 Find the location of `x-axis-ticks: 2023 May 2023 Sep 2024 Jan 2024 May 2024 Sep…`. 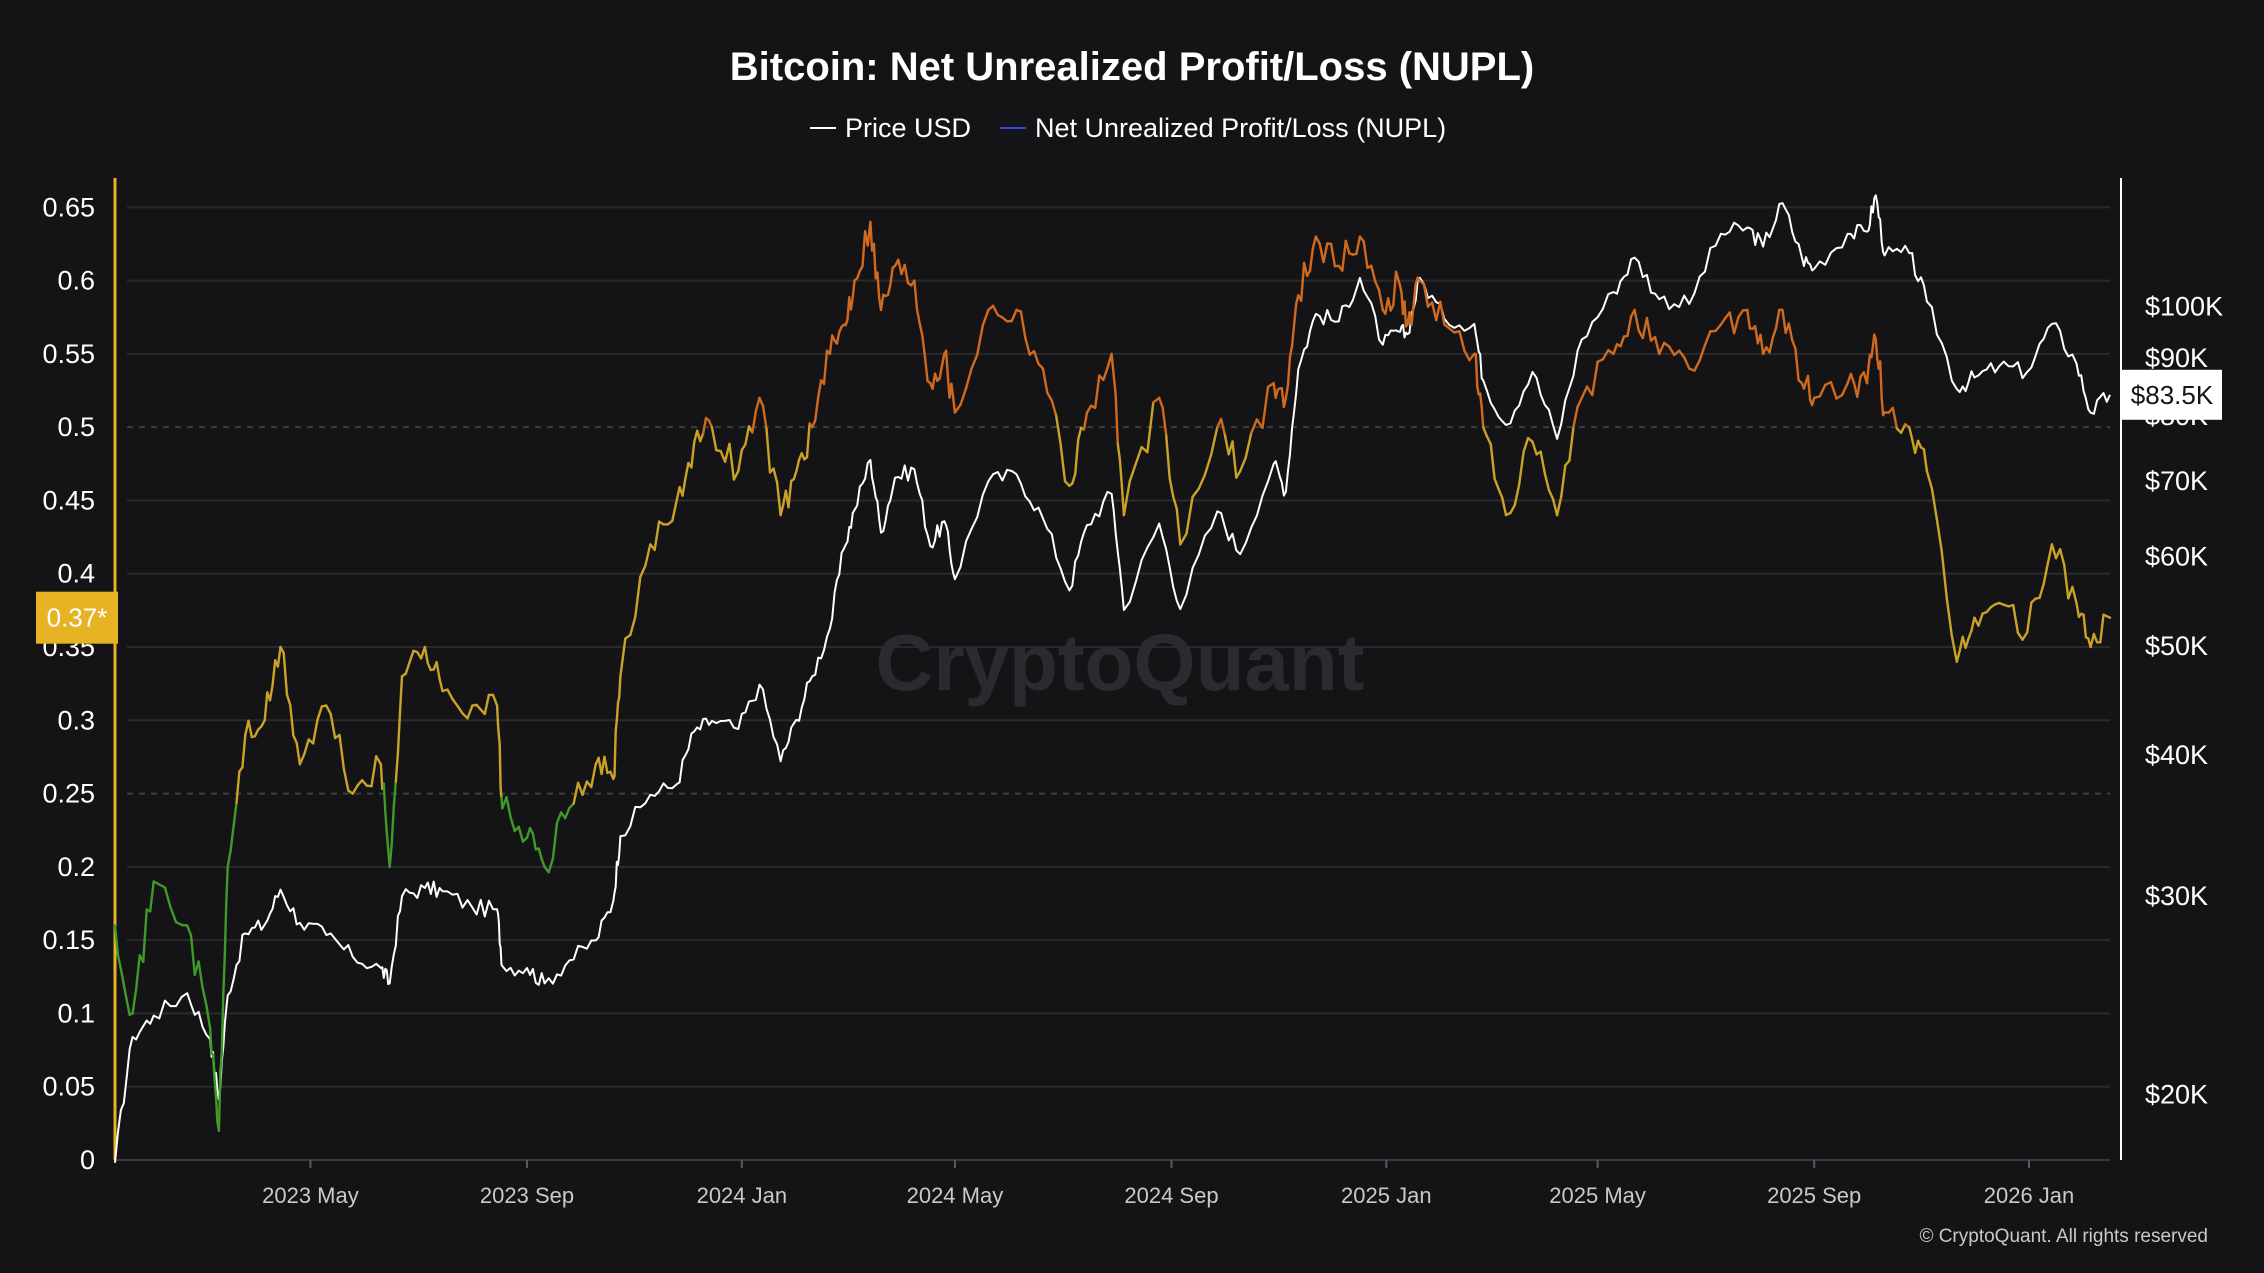

x-axis-ticks: 2023 May 2023 Sep 2024 Jan 2024 May 2024 Sep… is located at coordinates (1168, 1184).